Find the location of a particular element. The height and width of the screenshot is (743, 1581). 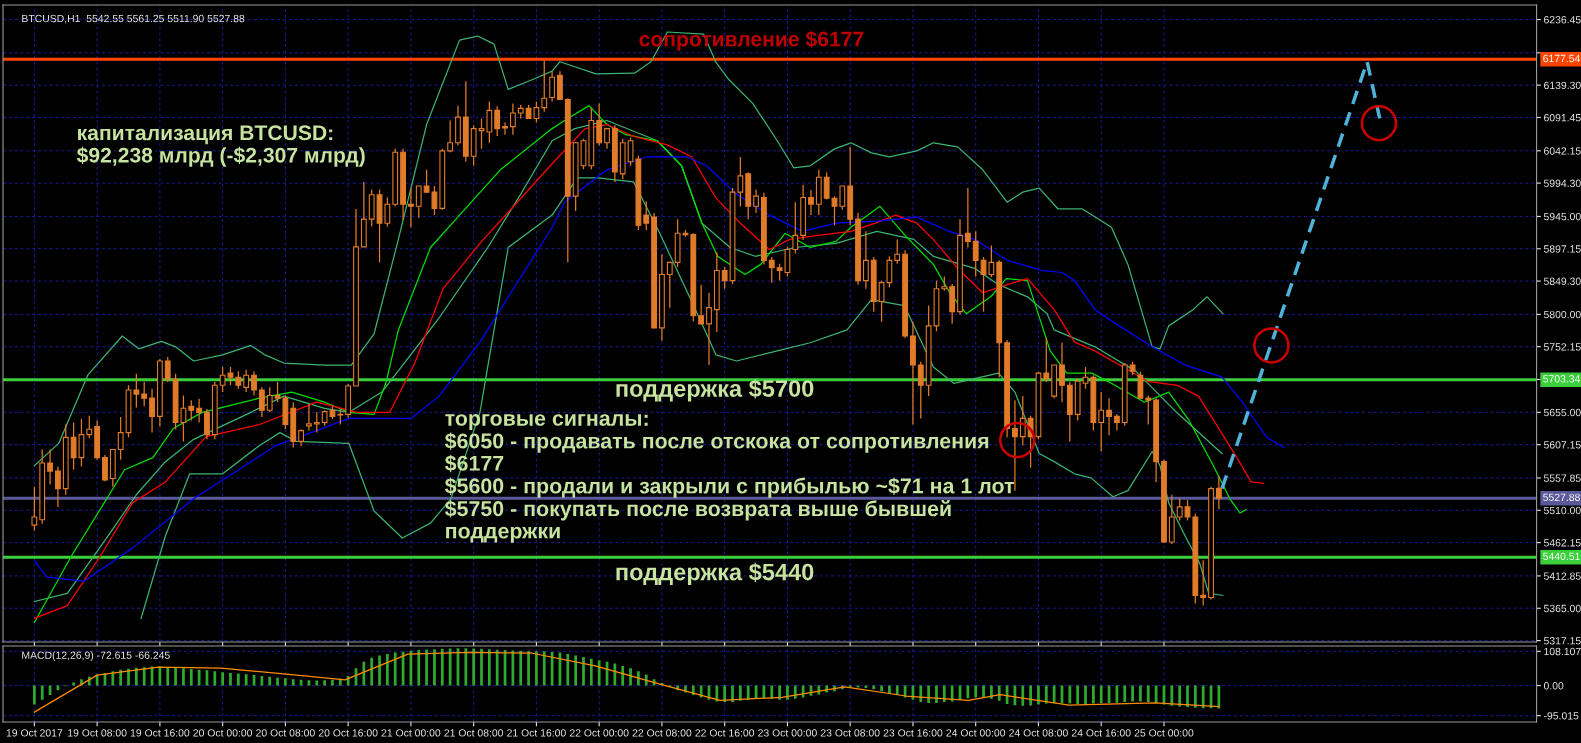

y-tick-label: 5412.85 is located at coordinates (1562, 576).